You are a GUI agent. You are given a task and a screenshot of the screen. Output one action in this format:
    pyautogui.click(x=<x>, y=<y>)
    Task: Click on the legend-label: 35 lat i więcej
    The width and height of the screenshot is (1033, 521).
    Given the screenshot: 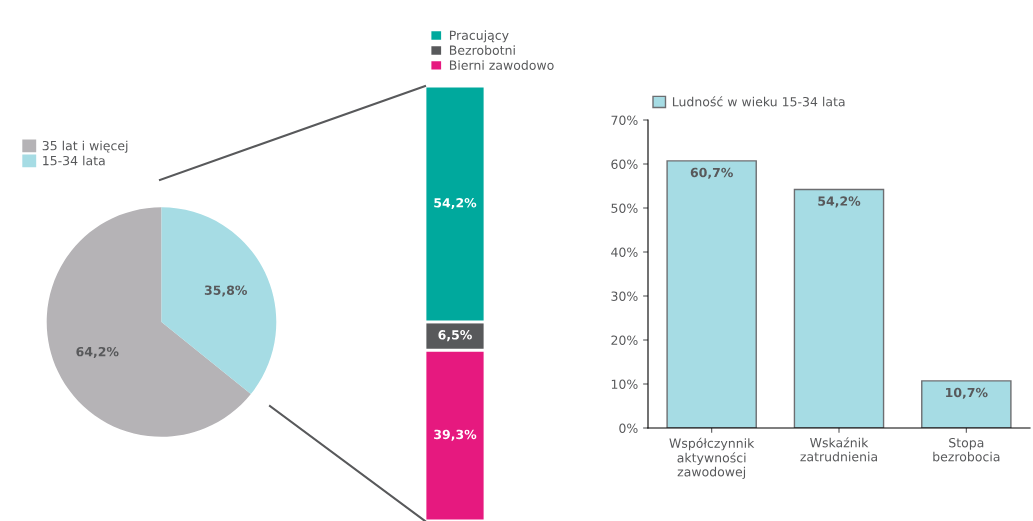 What is the action you would take?
    pyautogui.click(x=85, y=146)
    